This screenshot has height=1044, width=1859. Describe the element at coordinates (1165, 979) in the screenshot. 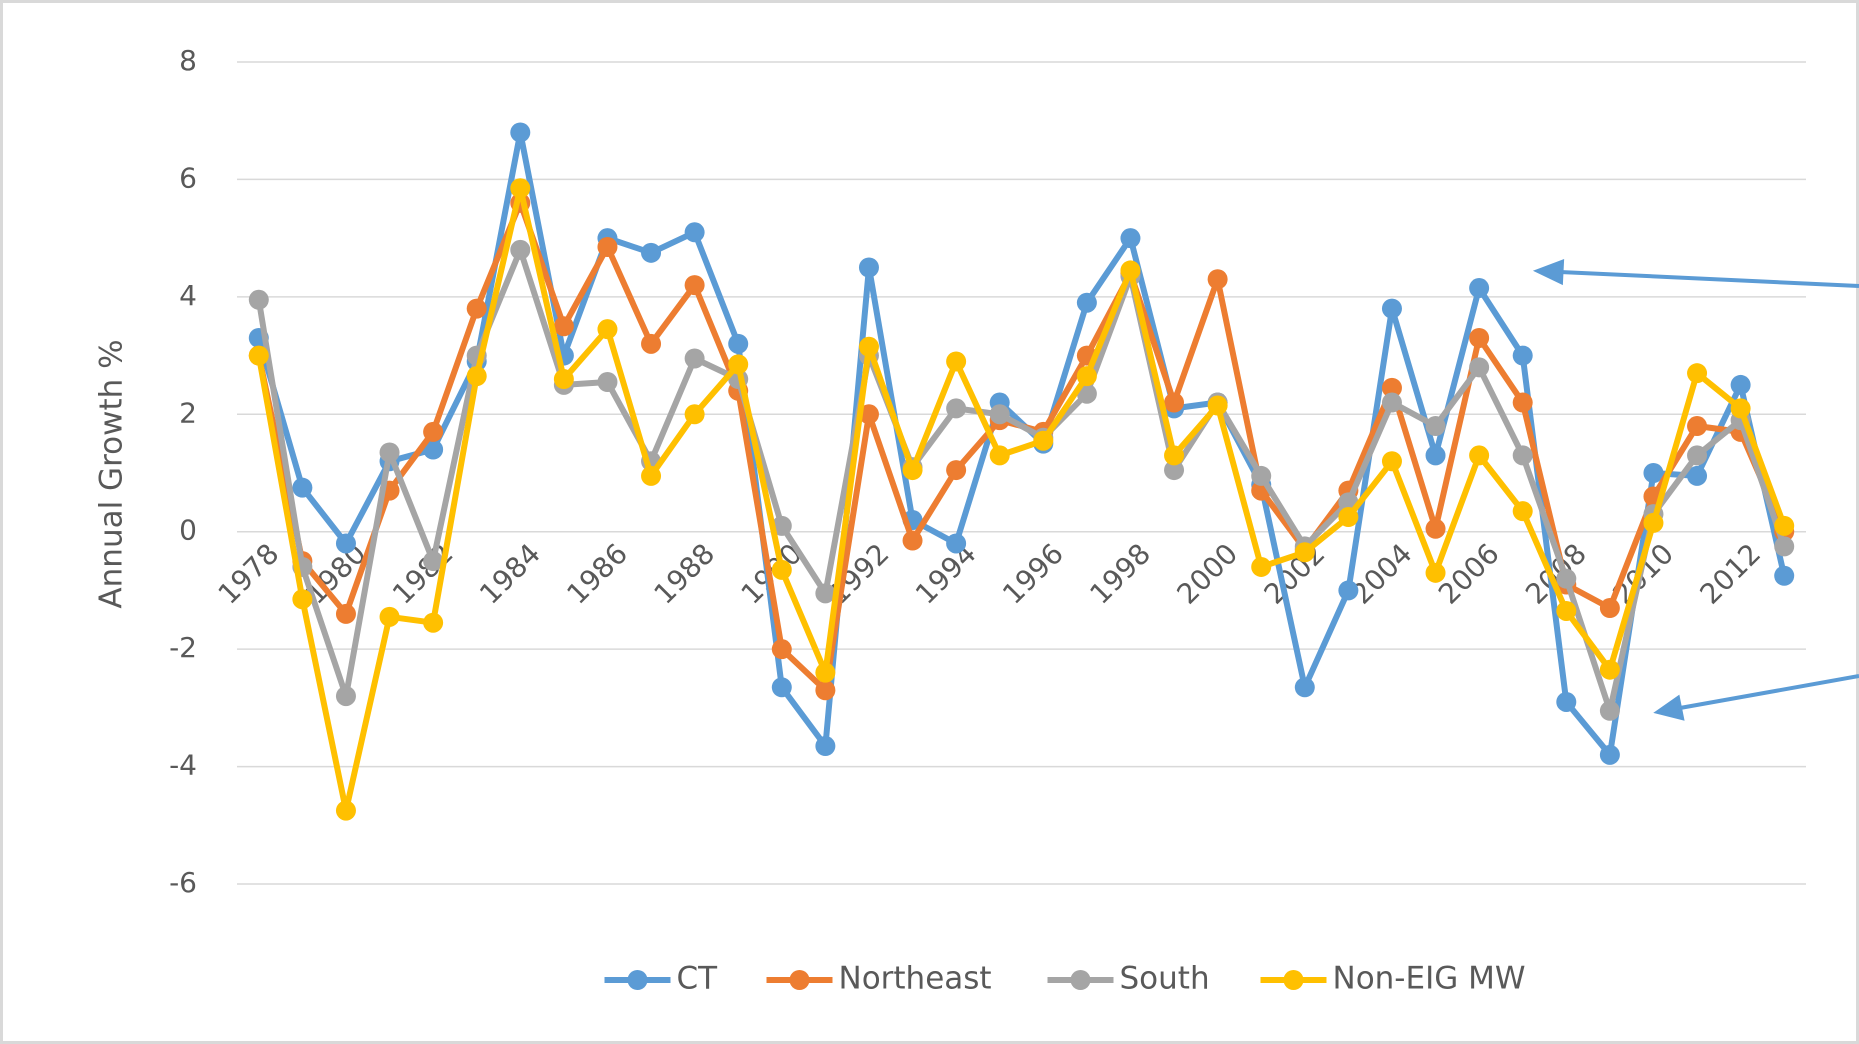

I see `legend-label: South` at that location.